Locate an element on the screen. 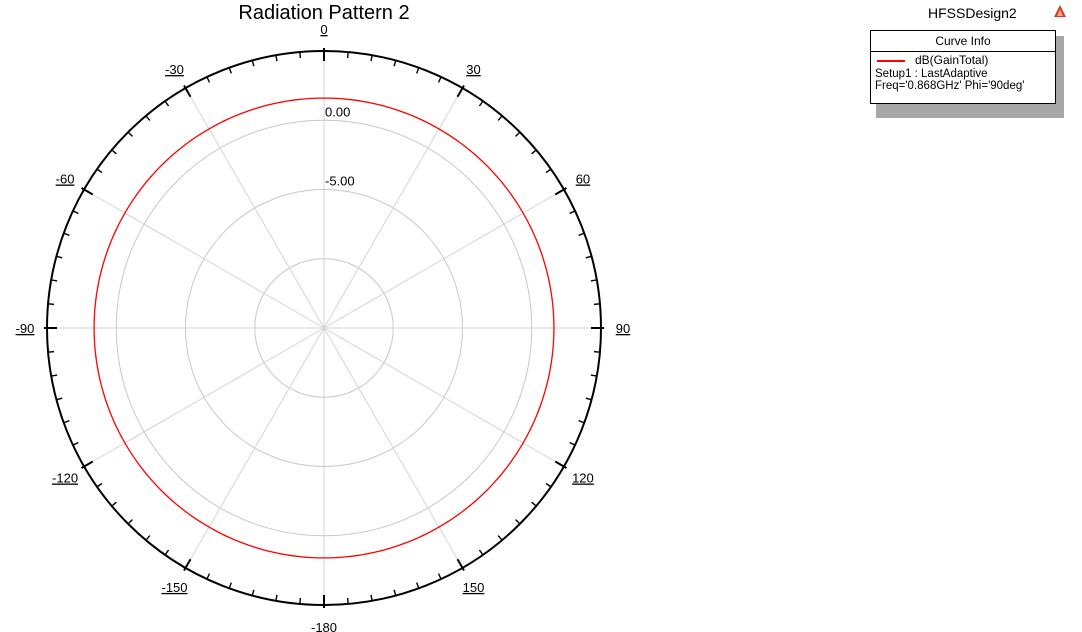 The width and height of the screenshot is (1082, 632). angle-tick-label: -30 is located at coordinates (174, 69).